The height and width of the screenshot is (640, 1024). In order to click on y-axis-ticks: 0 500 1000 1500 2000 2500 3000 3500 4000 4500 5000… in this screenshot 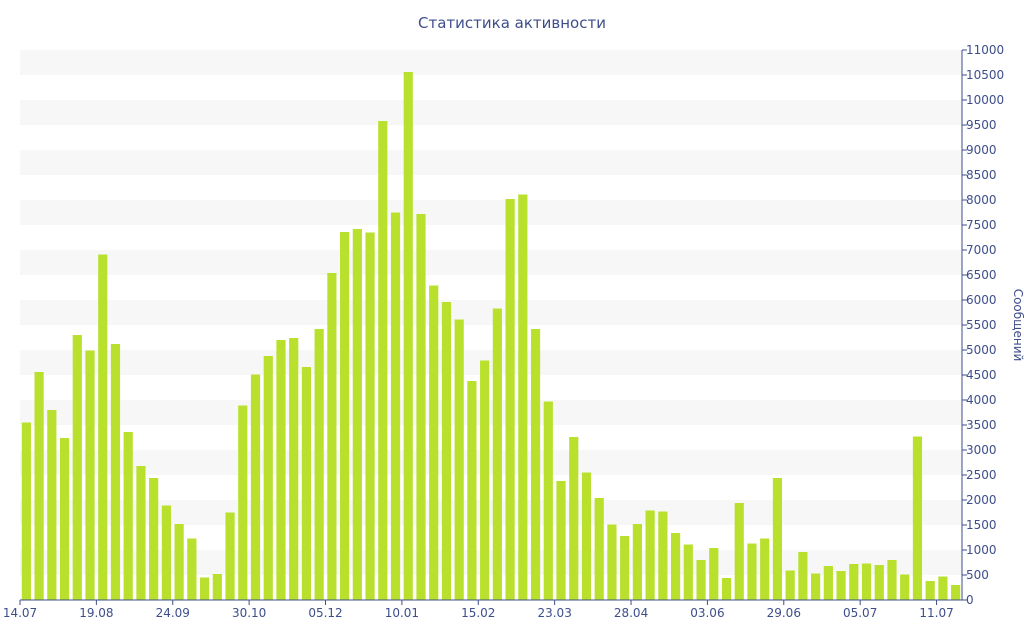, I will do `click(983, 325)`.